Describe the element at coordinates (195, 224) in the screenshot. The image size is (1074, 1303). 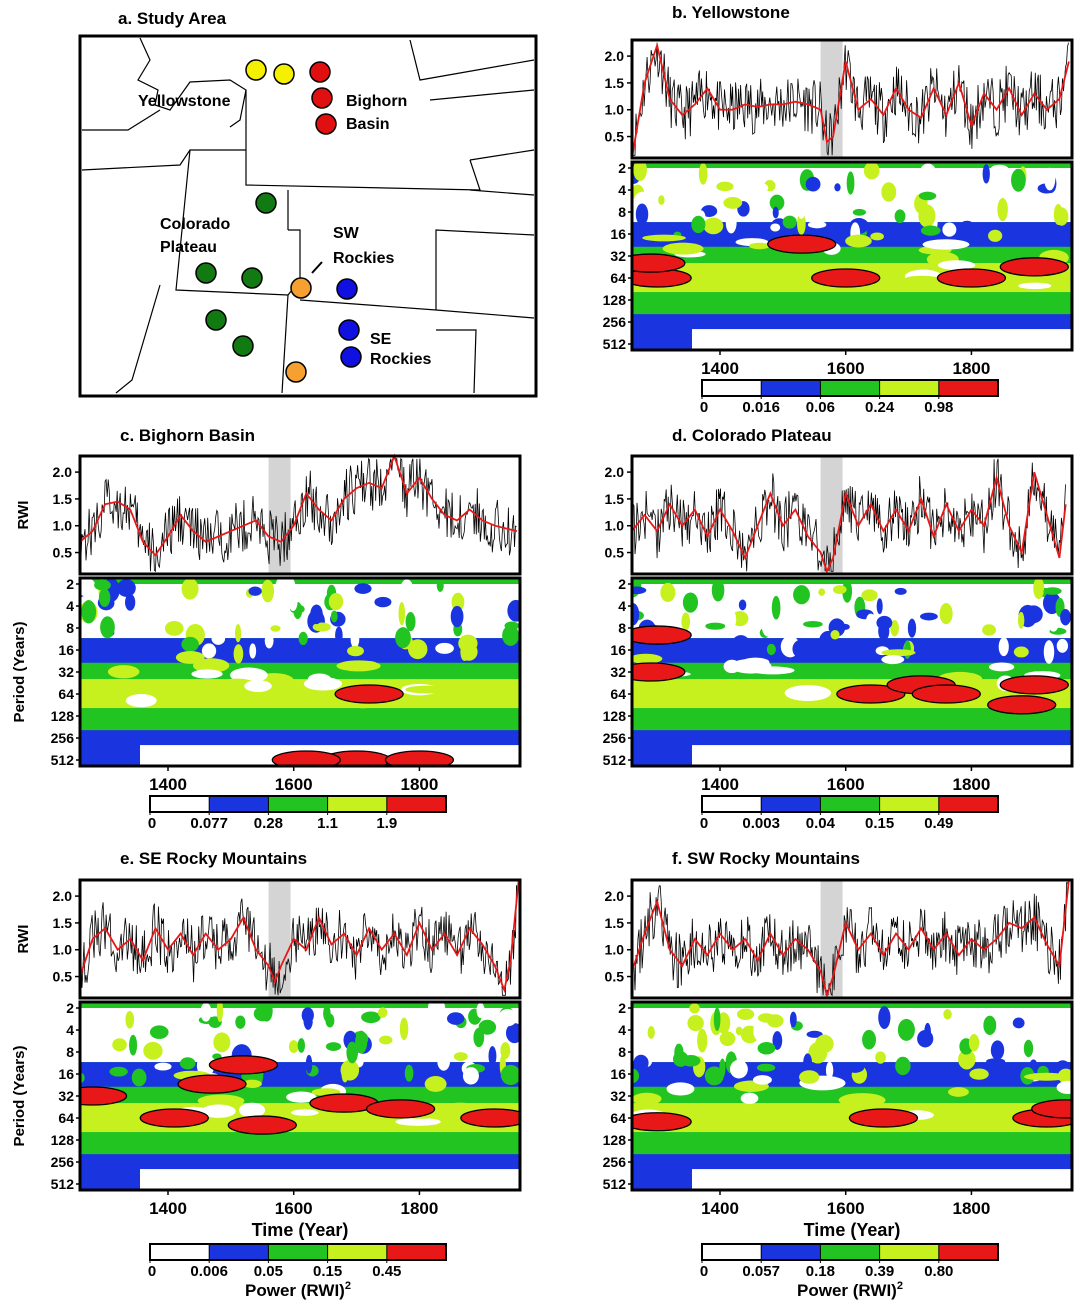
I see `map-label-colorado: Colorado` at that location.